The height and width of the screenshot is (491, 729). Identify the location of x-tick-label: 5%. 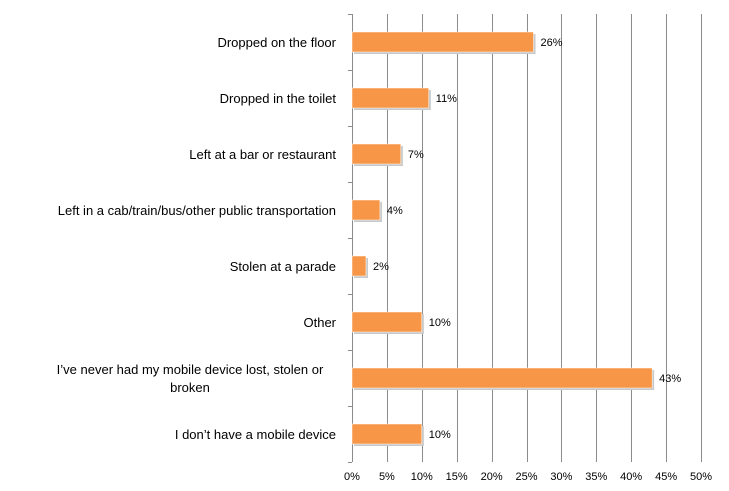
(387, 477).